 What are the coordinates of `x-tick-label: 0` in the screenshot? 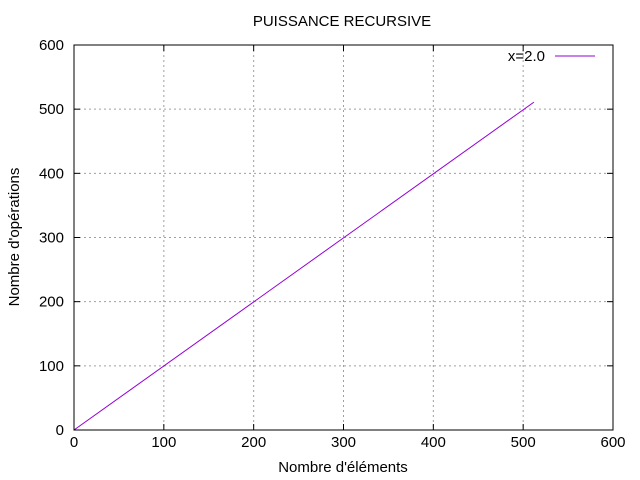 It's located at (74, 442).